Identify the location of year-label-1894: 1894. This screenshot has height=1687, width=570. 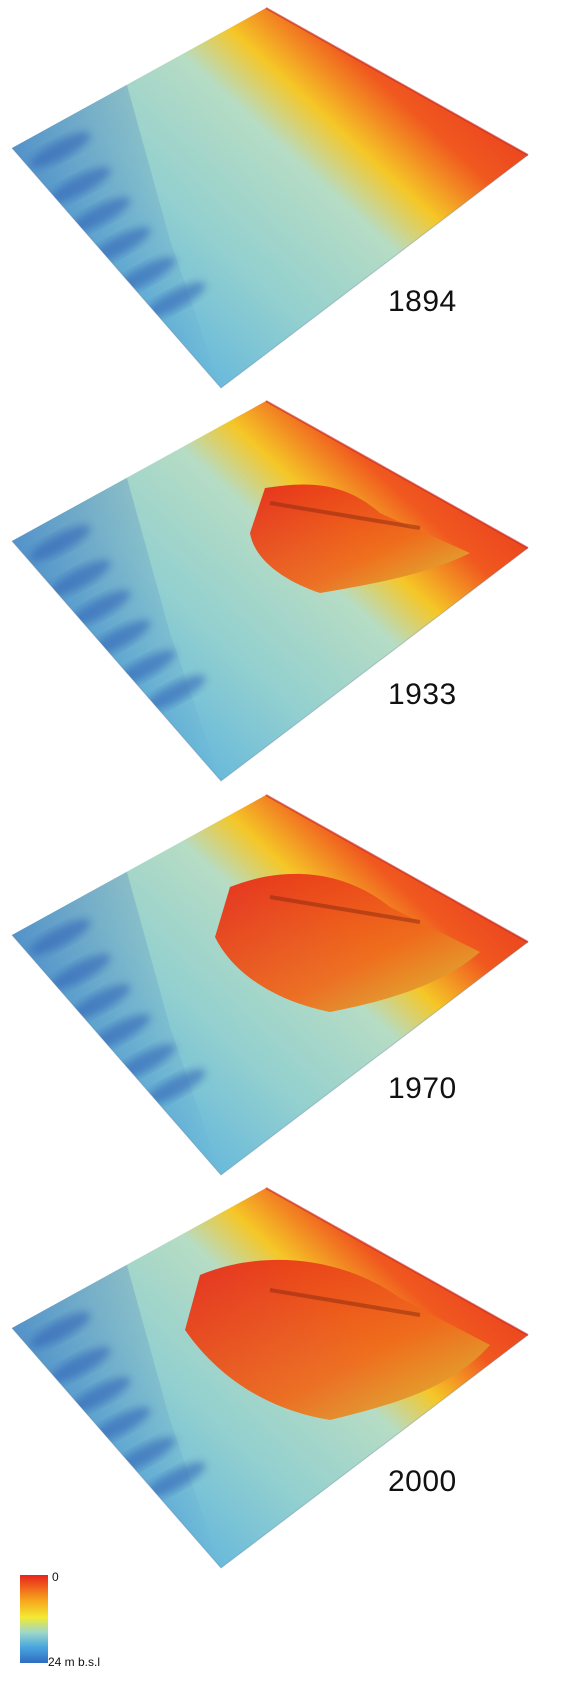
(422, 301).